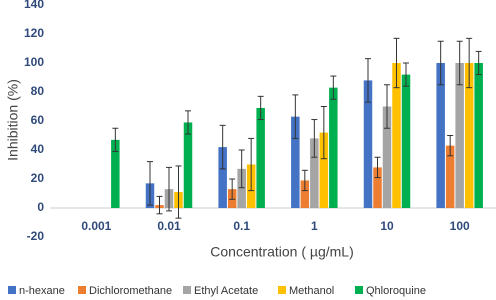  I want to click on y-tick-label: 40, so click(38, 149).